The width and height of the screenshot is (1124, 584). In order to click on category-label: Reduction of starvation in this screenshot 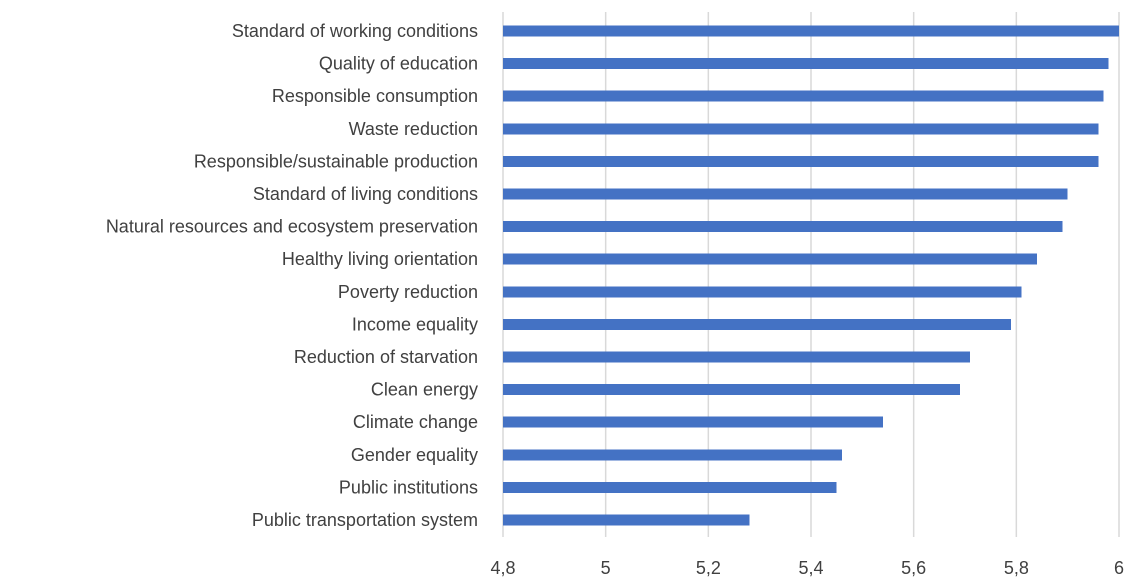, I will do `click(386, 357)`.